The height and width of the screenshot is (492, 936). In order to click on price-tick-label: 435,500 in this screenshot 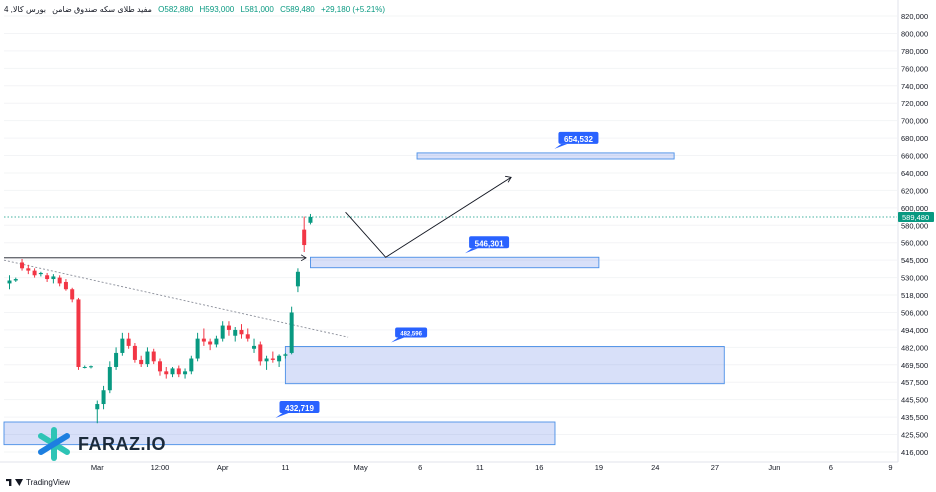, I will do `click(914, 417)`.